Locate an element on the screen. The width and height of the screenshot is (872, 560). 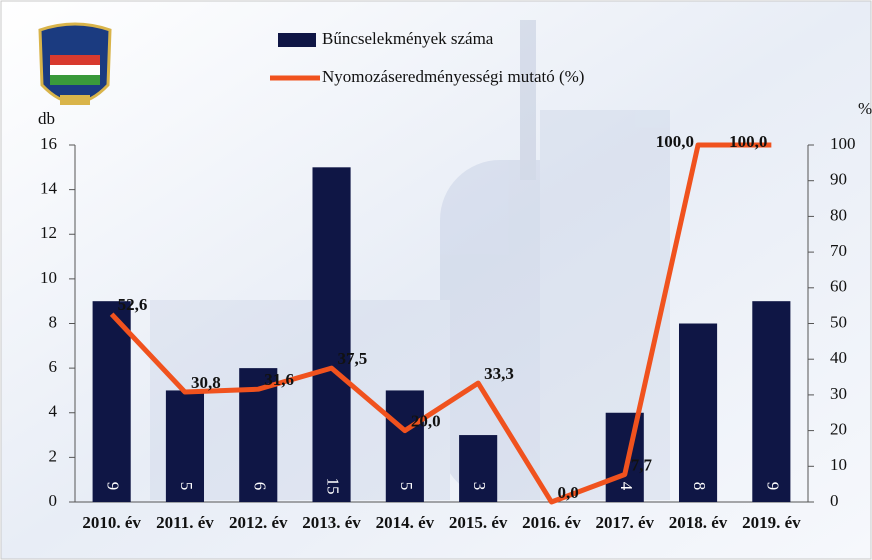
line-value-label: 20,0 is located at coordinates (426, 421).